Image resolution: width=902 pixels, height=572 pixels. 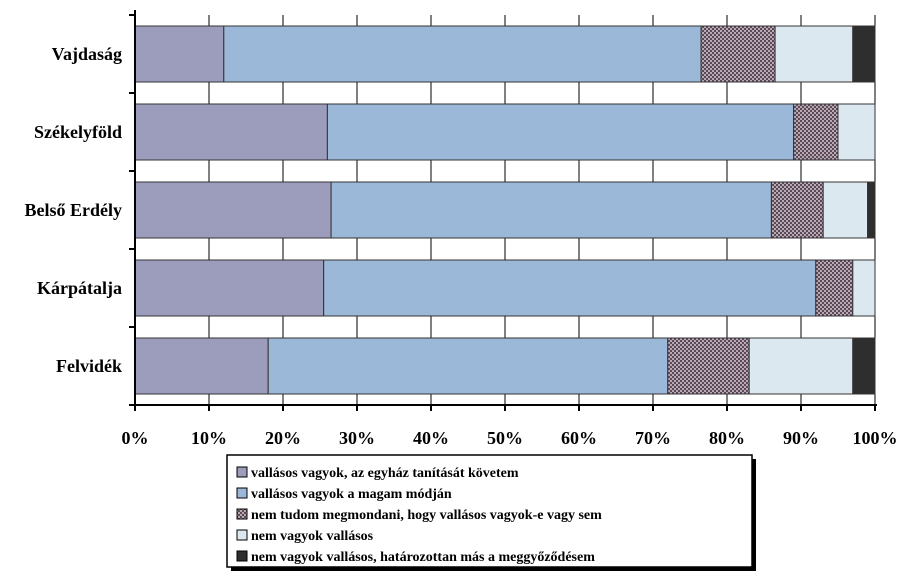 I want to click on x-tick-label: 70%, so click(x=653, y=438).